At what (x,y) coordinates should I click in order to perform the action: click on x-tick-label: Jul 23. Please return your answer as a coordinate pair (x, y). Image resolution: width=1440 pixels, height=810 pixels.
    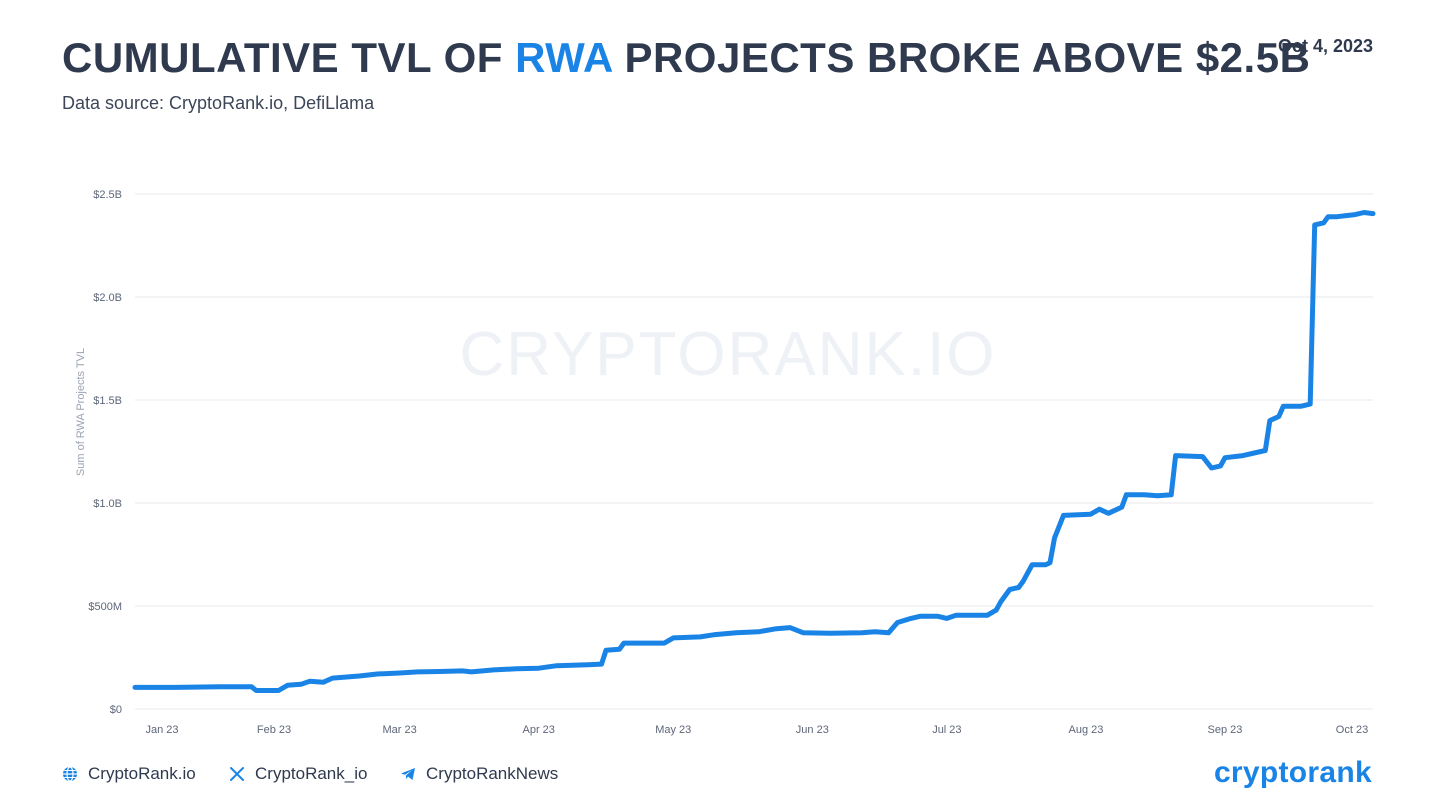
    Looking at the image, I should click on (946, 730).